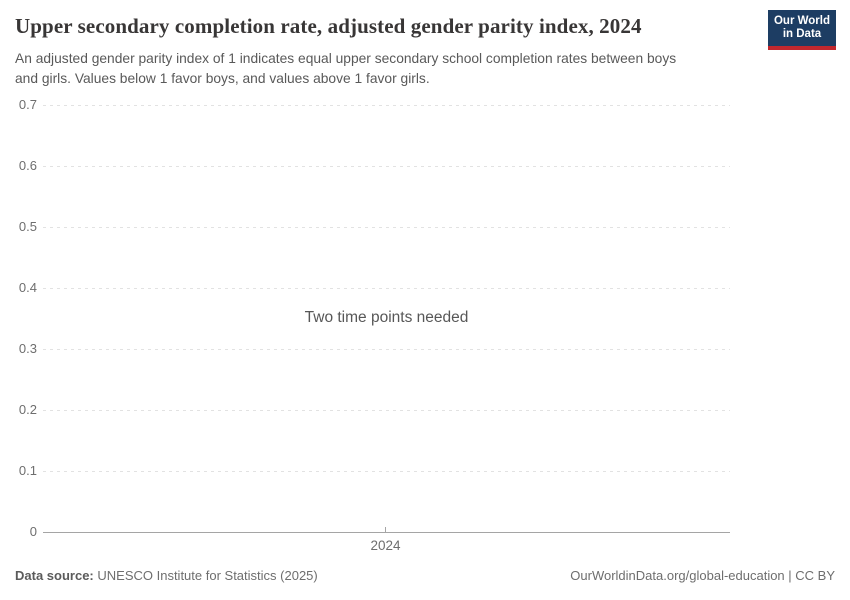 The height and width of the screenshot is (600, 850). What do you see at coordinates (27, 471) in the screenshot?
I see `y-axis-tick-label: 0.1` at bounding box center [27, 471].